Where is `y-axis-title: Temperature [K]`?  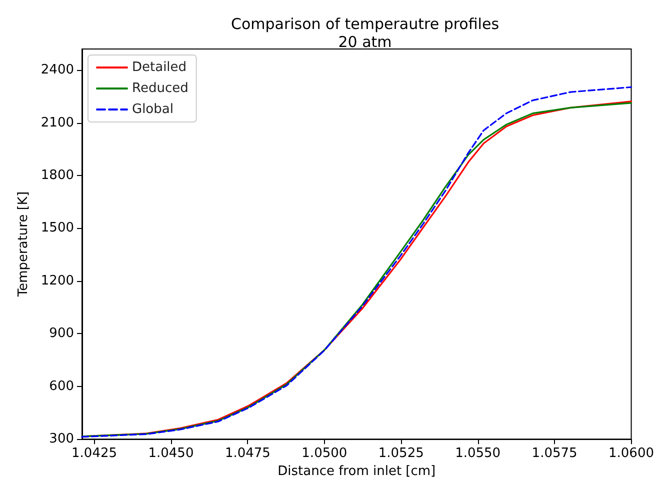
y-axis-title: Temperature [K] is located at coordinates (24, 244).